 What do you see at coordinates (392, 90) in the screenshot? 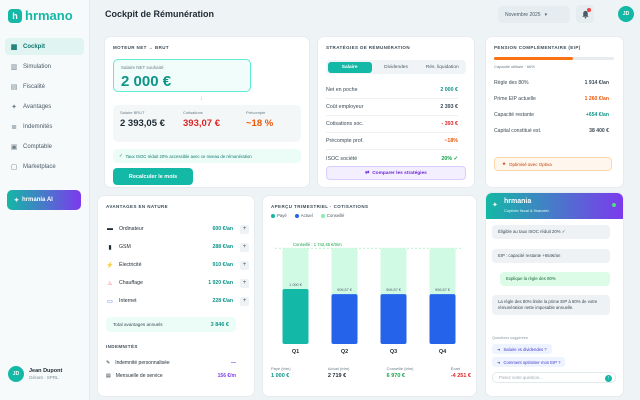
I see `list-item: Net en poche 2 000 €` at bounding box center [392, 90].